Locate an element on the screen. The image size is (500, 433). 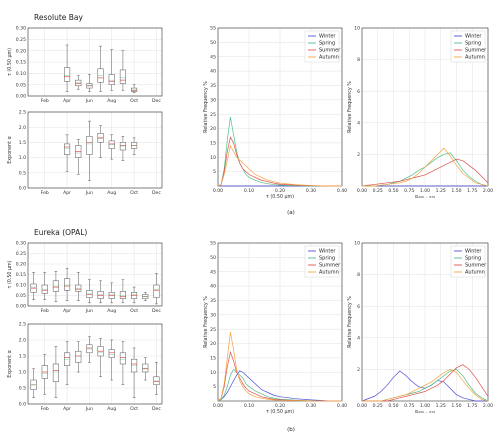
x-tick-label: 1.50 is located at coordinates (456, 191).